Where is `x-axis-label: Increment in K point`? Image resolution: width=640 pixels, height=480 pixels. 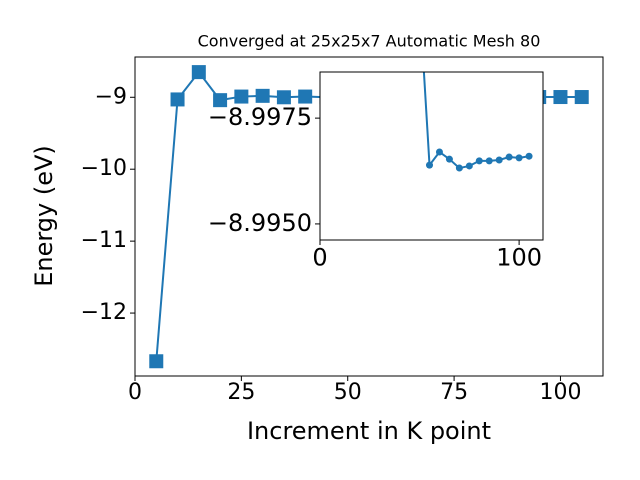 x-axis-label: Increment in K point is located at coordinates (369, 431).